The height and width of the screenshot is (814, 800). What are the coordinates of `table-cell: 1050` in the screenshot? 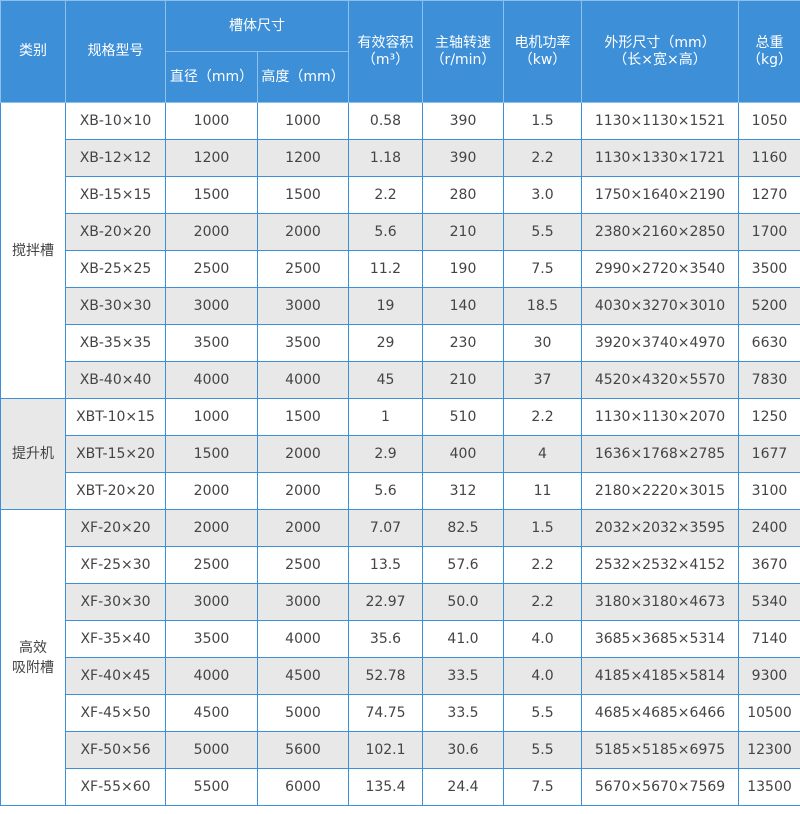 It's located at (769, 121).